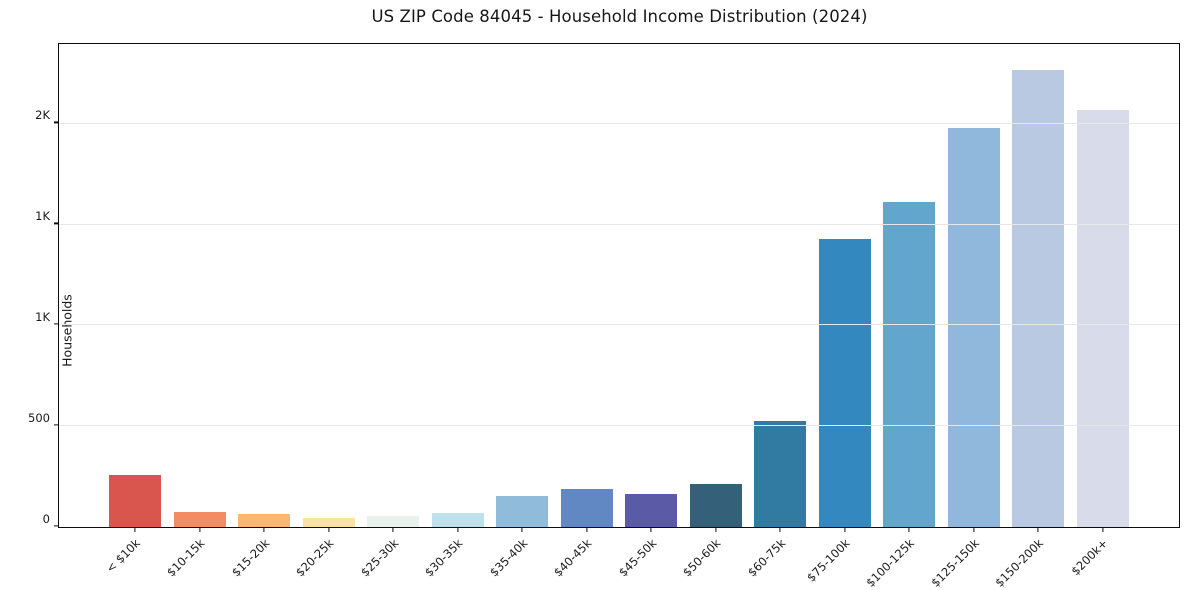 This screenshot has height=590, width=1189. What do you see at coordinates (890, 563) in the screenshot?
I see `x-tick-label: $100-125k` at bounding box center [890, 563].